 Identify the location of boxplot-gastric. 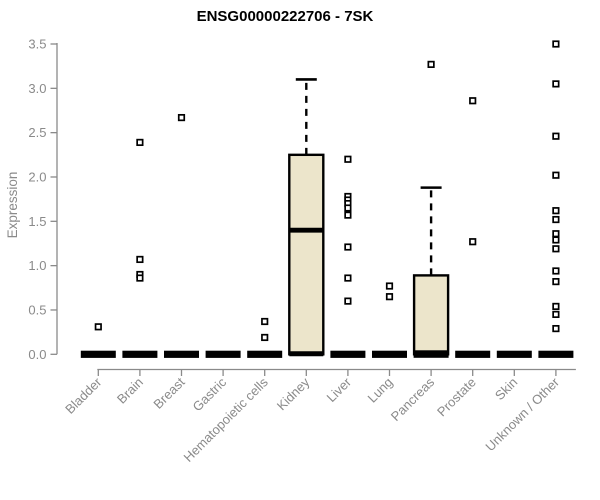
(223, 354).